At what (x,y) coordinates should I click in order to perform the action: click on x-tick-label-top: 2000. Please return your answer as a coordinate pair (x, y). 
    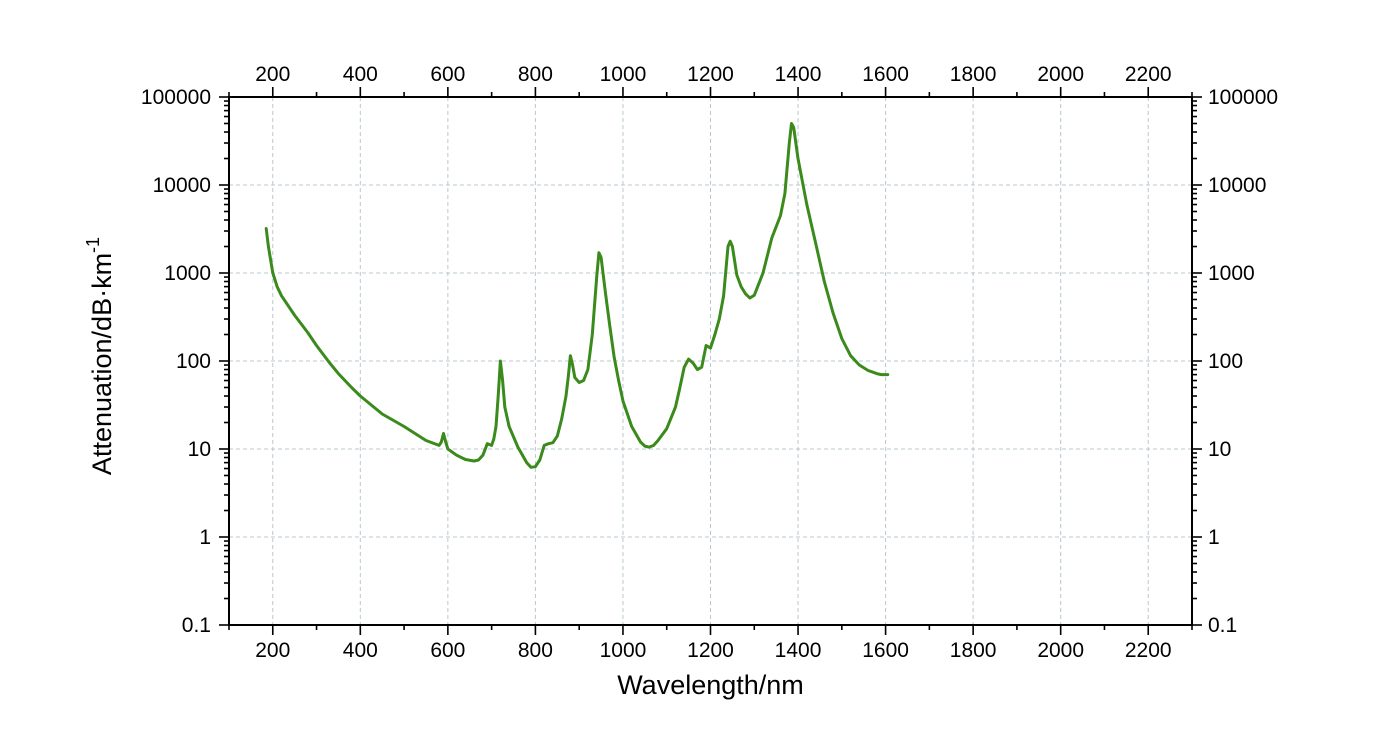
    Looking at the image, I should click on (1060, 74).